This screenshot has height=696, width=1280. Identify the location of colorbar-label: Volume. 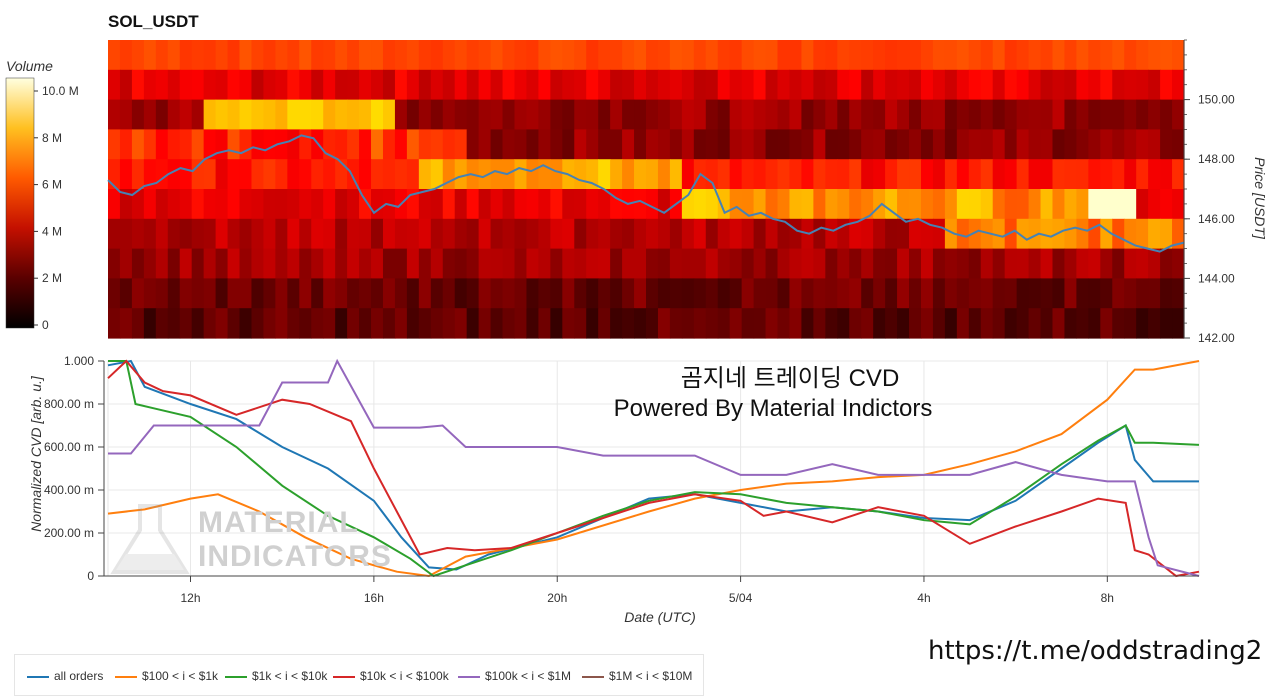
(29, 66).